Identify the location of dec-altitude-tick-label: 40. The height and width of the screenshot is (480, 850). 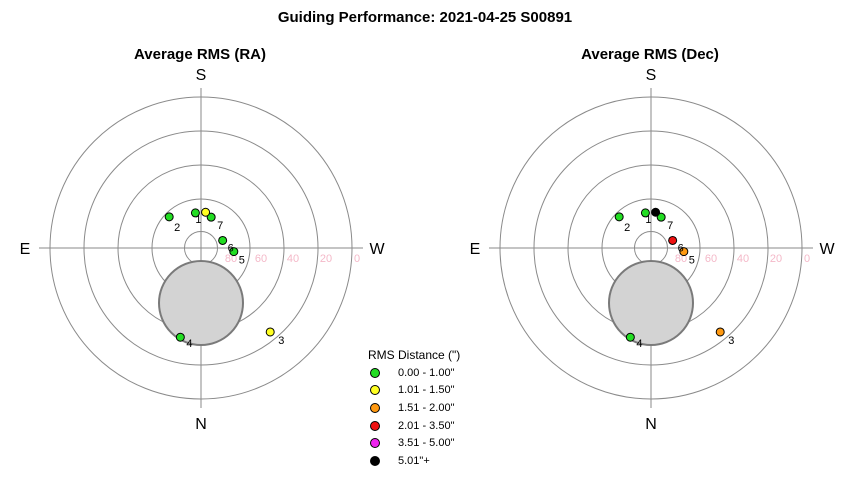
(743, 259).